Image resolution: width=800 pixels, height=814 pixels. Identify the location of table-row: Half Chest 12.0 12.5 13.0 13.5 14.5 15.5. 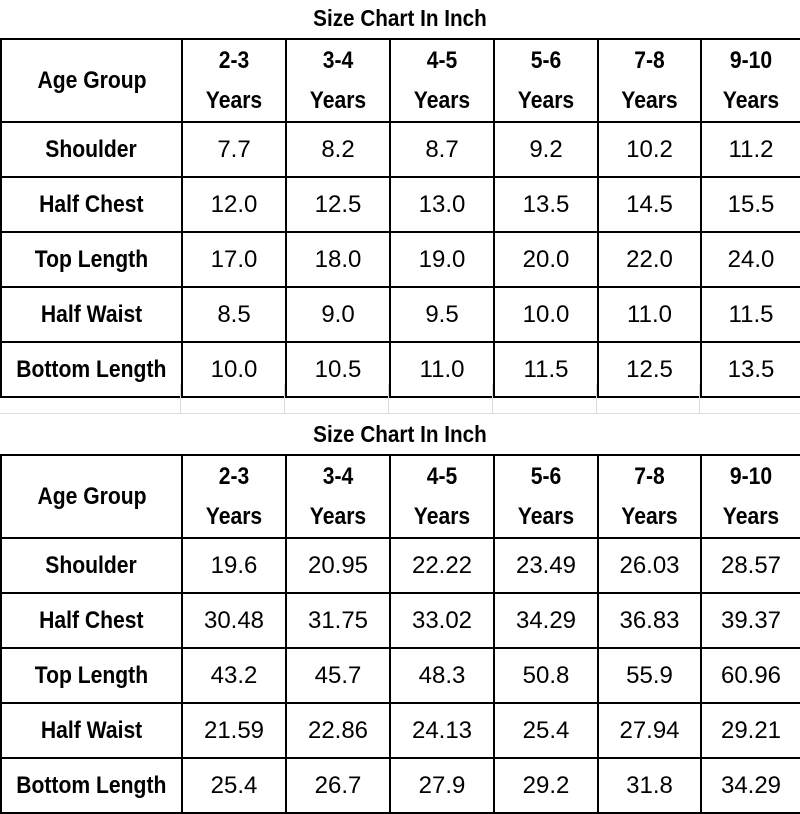
(400, 204).